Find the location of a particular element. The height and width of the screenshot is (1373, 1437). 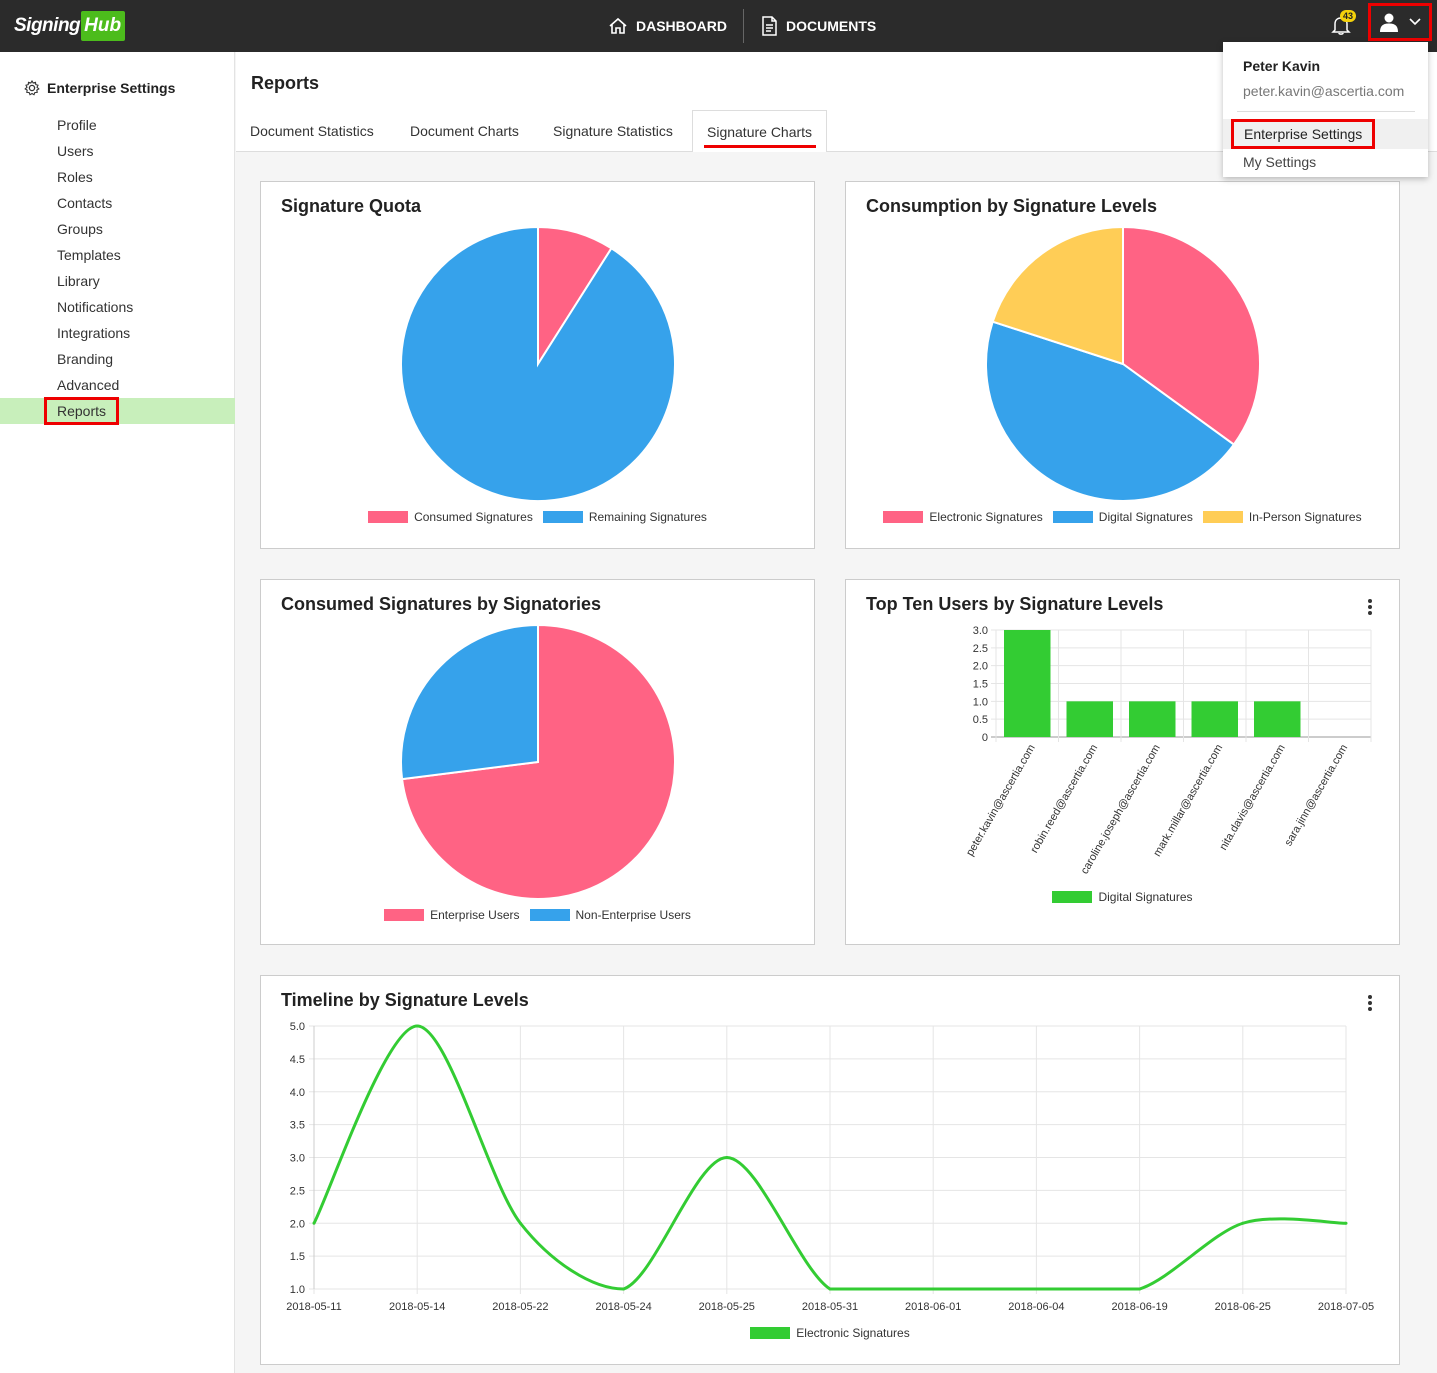

signinghub-logo: Signing Hub is located at coordinates (70, 25).